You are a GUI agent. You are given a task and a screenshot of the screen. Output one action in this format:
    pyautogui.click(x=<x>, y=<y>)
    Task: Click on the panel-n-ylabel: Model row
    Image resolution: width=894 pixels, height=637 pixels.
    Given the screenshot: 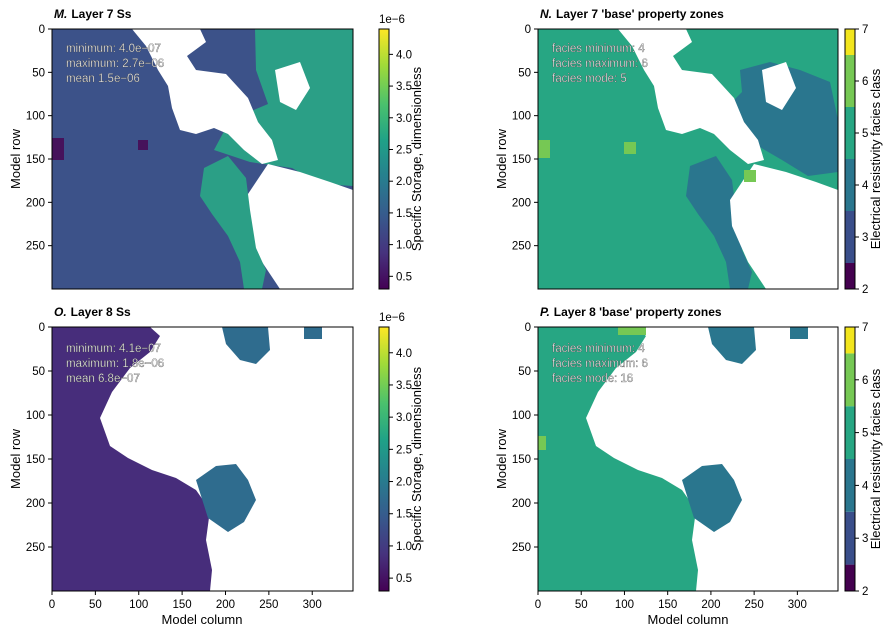 What is the action you would take?
    pyautogui.click(x=501, y=158)
    